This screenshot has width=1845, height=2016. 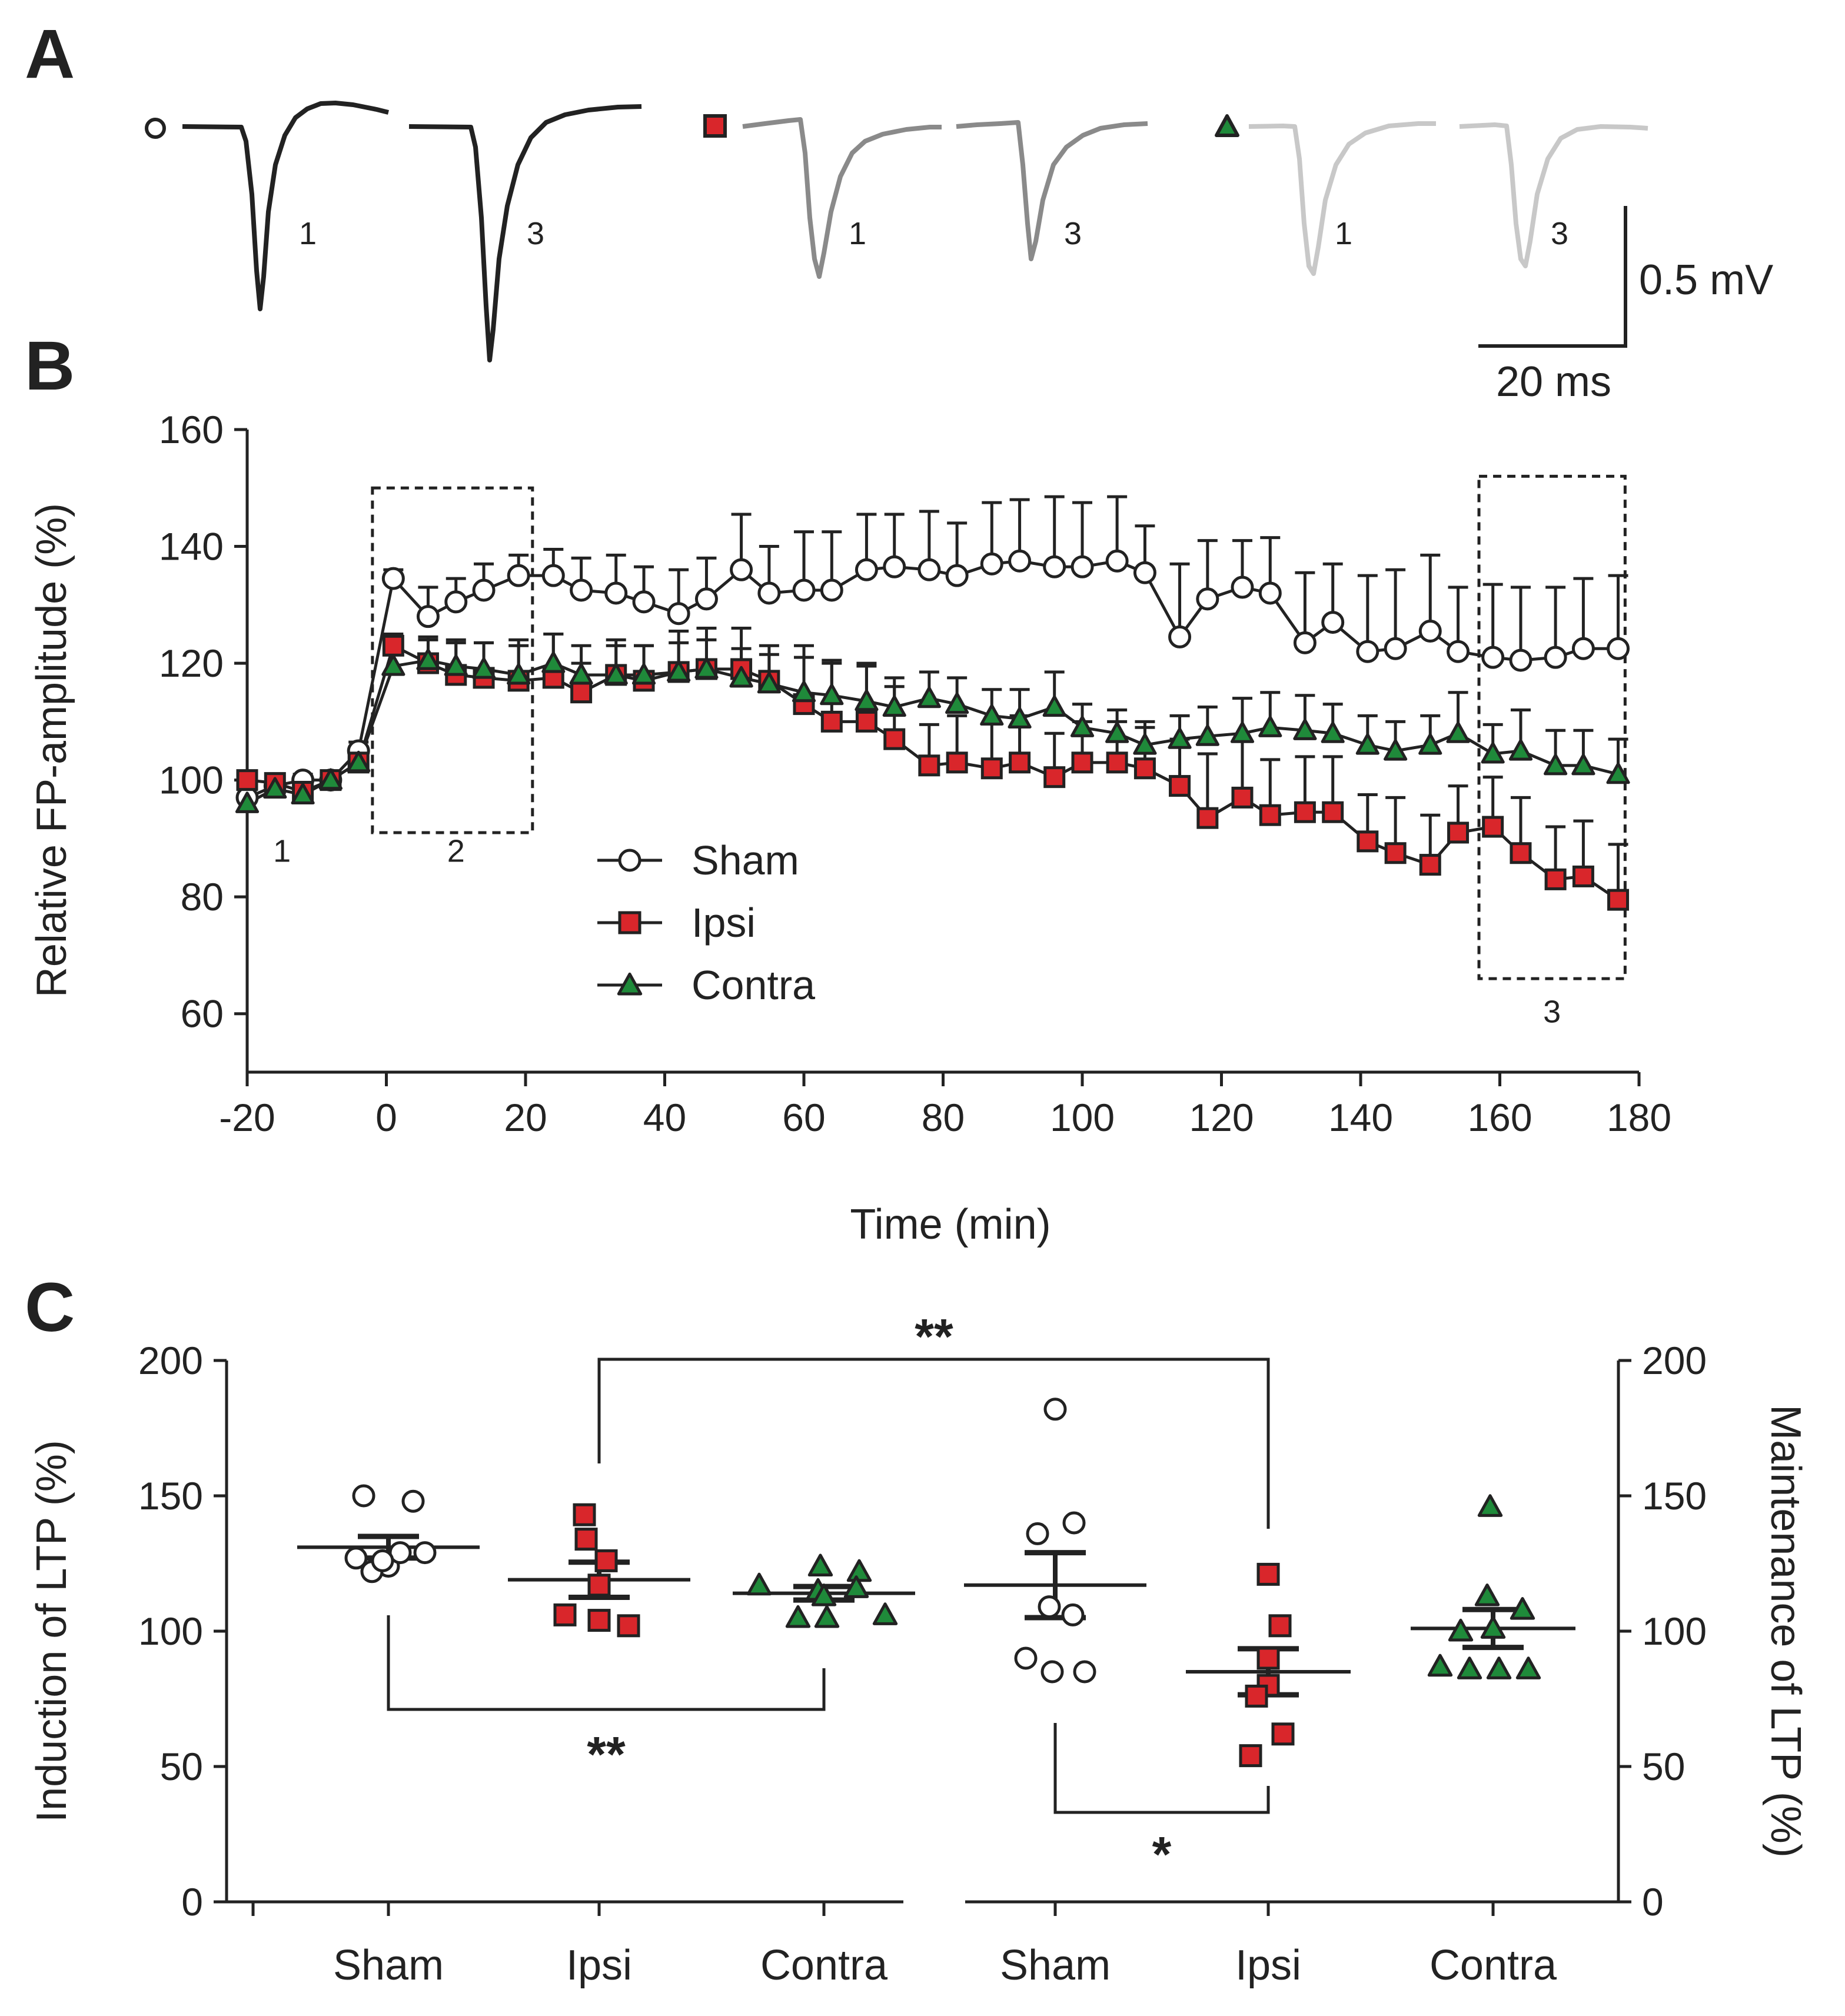 What do you see at coordinates (1552, 1012) in the screenshot?
I see `period-label-3: 3` at bounding box center [1552, 1012].